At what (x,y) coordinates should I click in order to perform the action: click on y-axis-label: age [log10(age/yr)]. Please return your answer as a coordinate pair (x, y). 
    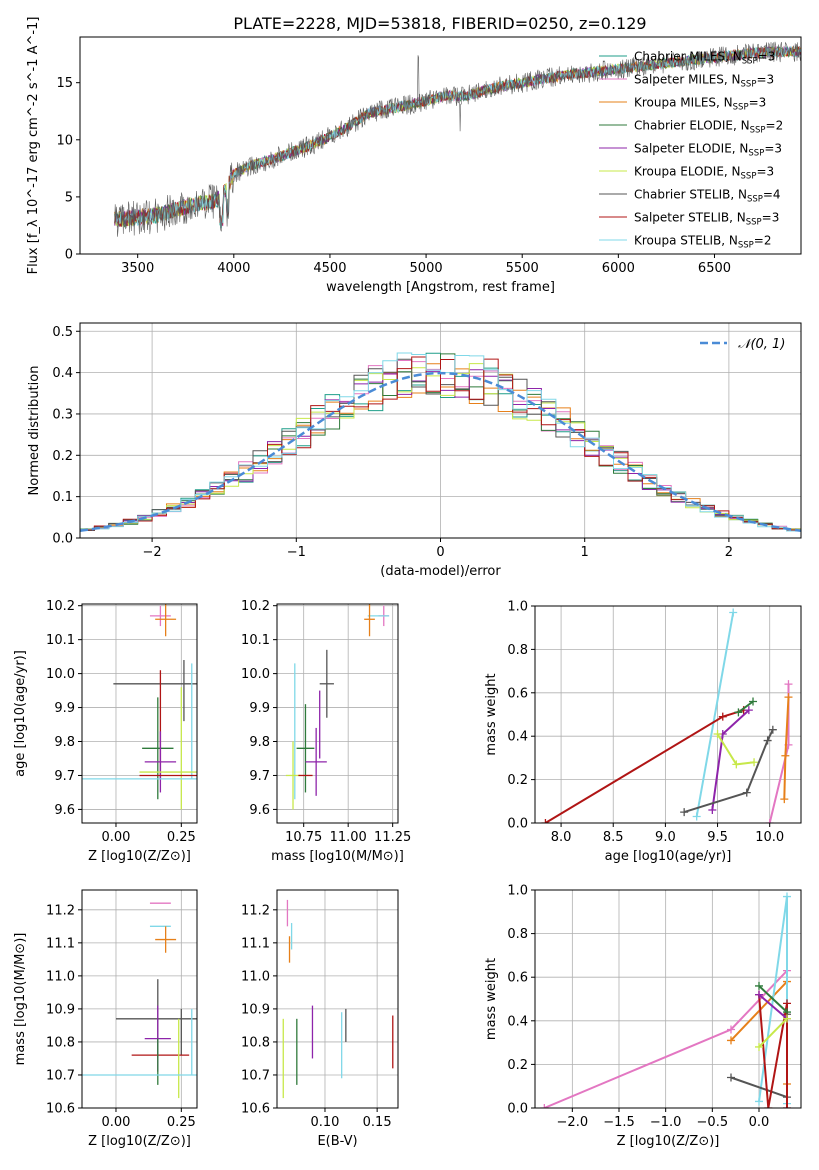
    Looking at the image, I should click on (20, 713).